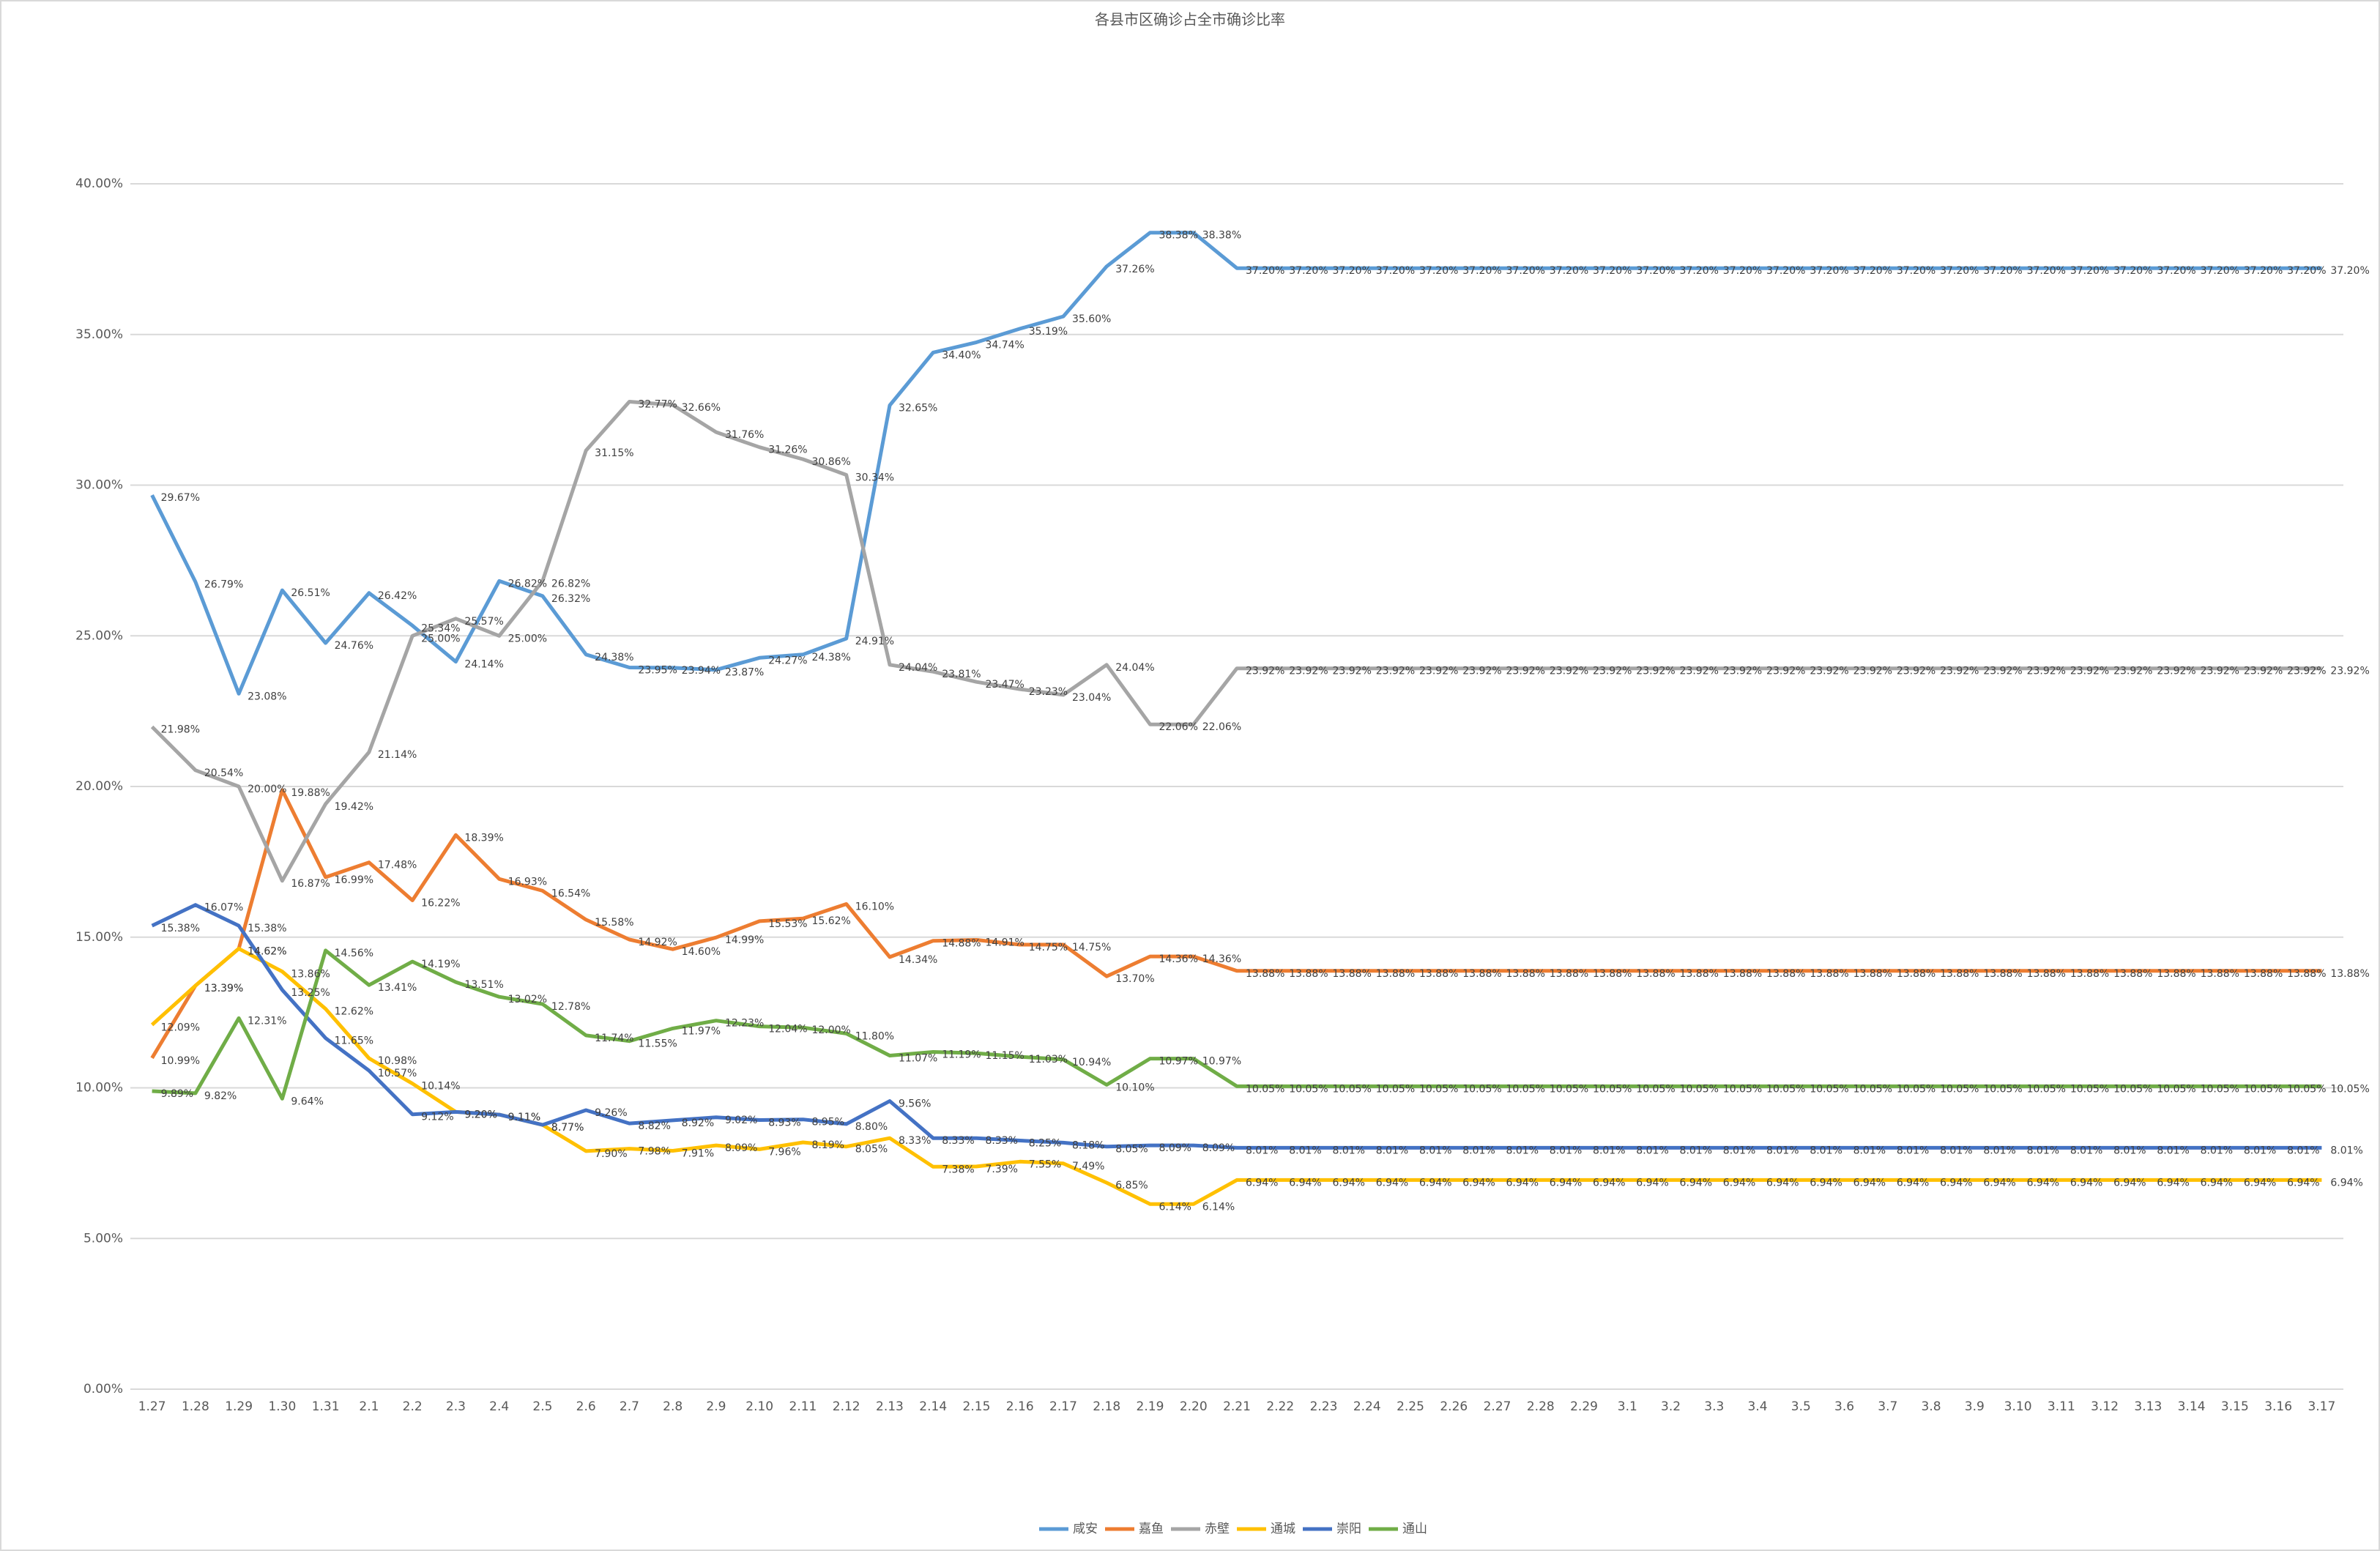 The width and height of the screenshot is (2380, 1551). What do you see at coordinates (614, 453) in the screenshot?
I see `data-label: 31.15%` at bounding box center [614, 453].